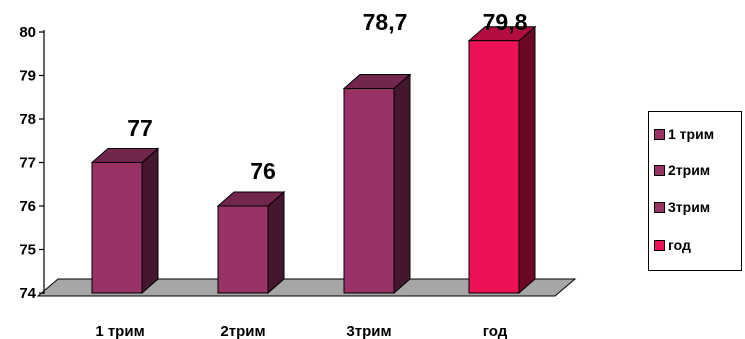 This screenshot has height=339, width=745. Describe the element at coordinates (27, 119) in the screenshot. I see `y-tick-label: 78` at that location.